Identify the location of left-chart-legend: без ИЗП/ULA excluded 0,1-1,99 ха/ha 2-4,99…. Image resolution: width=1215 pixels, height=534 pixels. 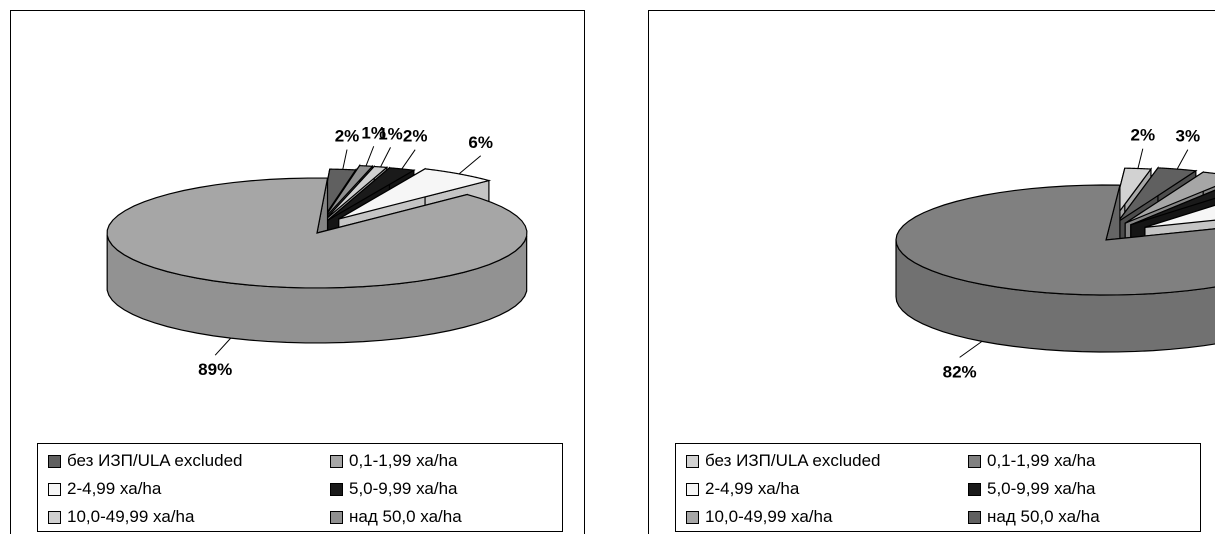
(300, 487).